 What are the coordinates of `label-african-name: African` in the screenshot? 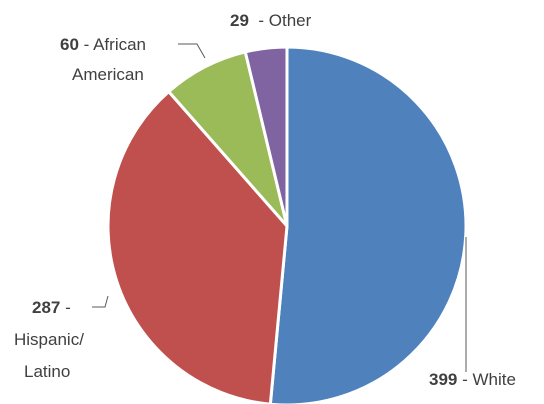 It's located at (119, 44).